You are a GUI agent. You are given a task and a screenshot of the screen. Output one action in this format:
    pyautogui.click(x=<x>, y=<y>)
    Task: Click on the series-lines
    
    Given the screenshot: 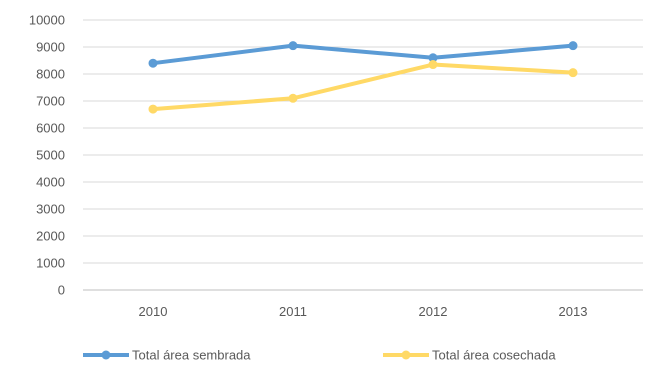 What is the action you would take?
    pyautogui.click(x=363, y=77)
    